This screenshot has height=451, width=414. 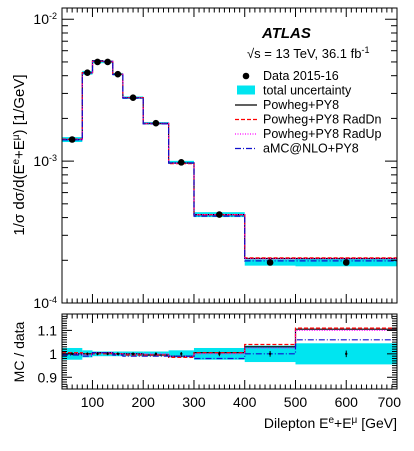 I want to click on legend-label: total uncertainty, so click(x=307, y=91).